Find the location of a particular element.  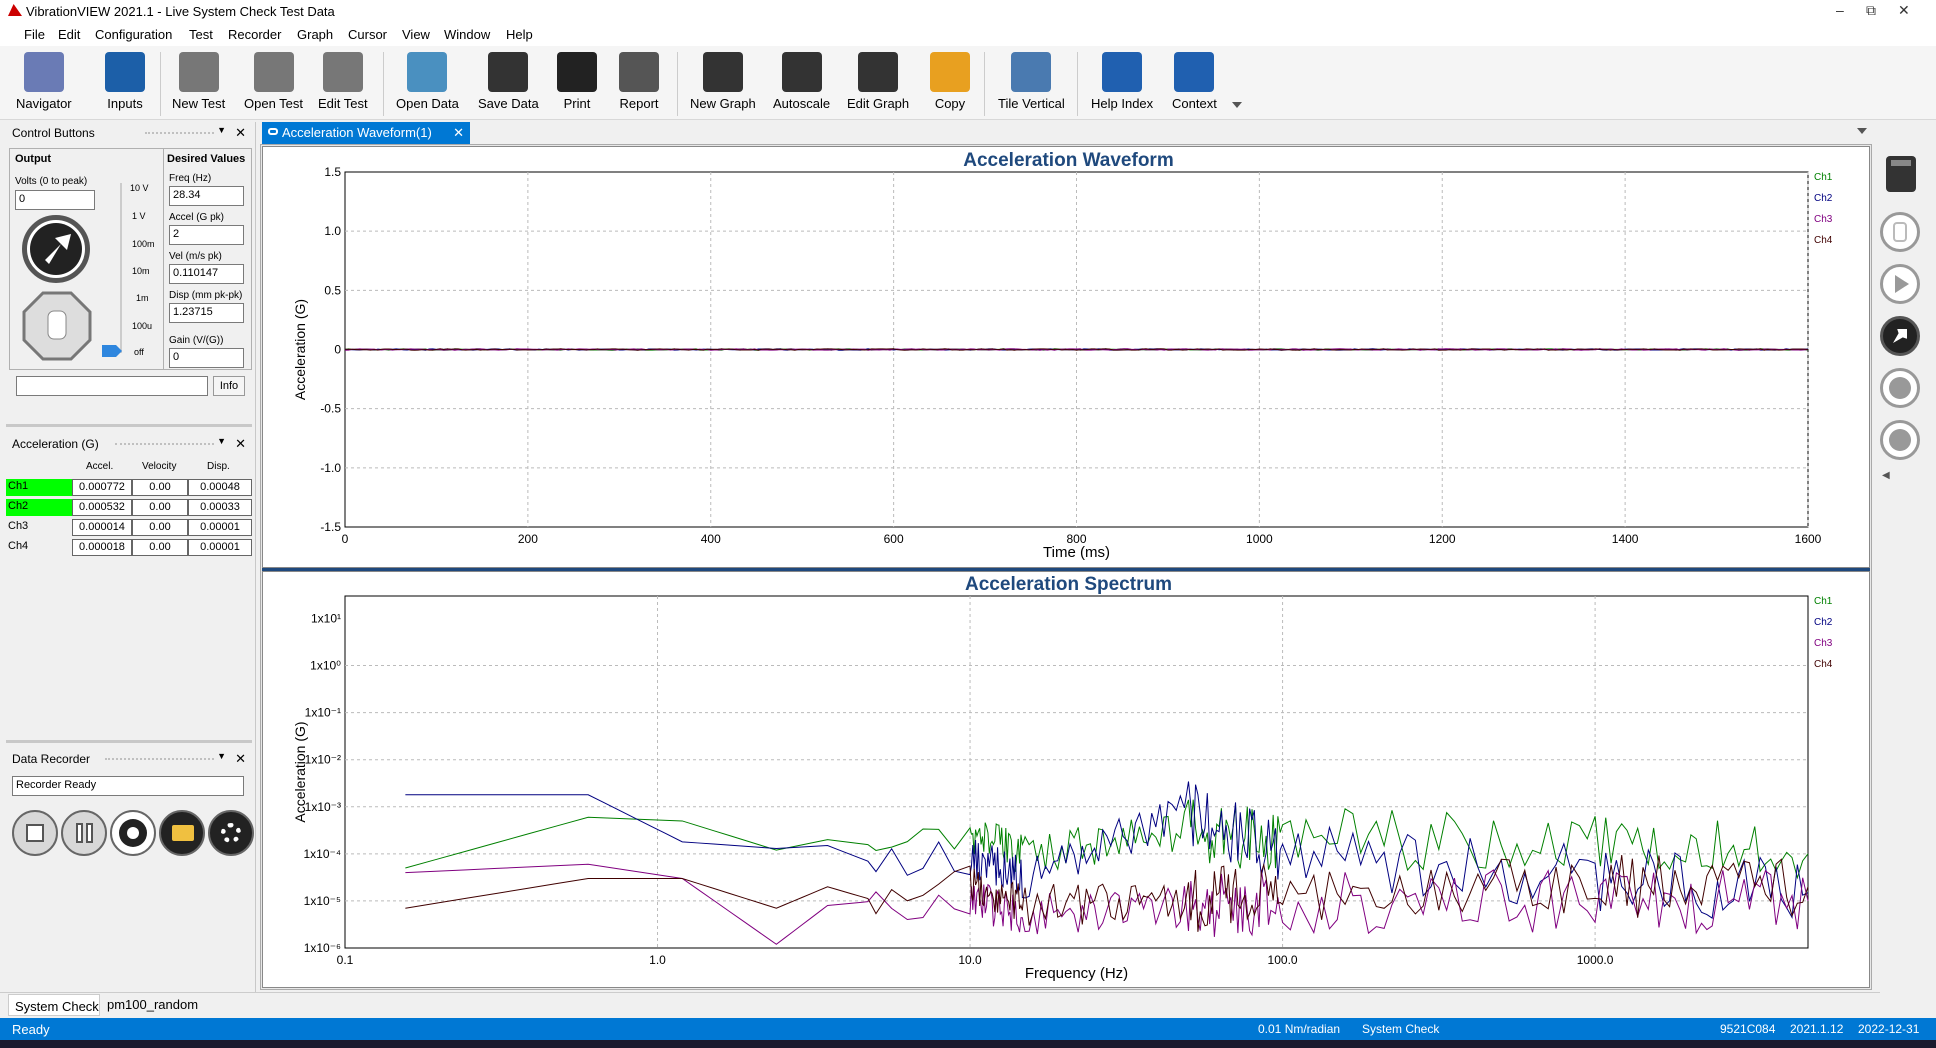

toolbar-button-label: Edit Test is located at coordinates (343, 103).